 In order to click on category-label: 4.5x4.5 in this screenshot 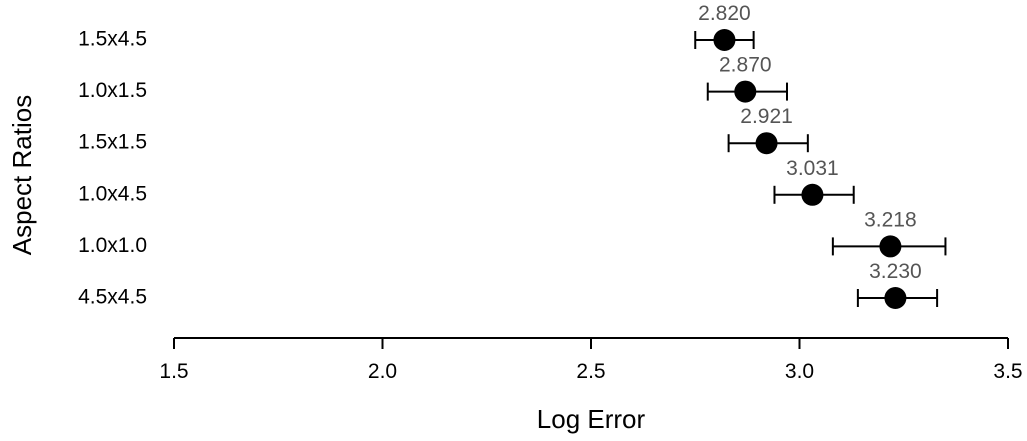, I will do `click(112, 297)`.